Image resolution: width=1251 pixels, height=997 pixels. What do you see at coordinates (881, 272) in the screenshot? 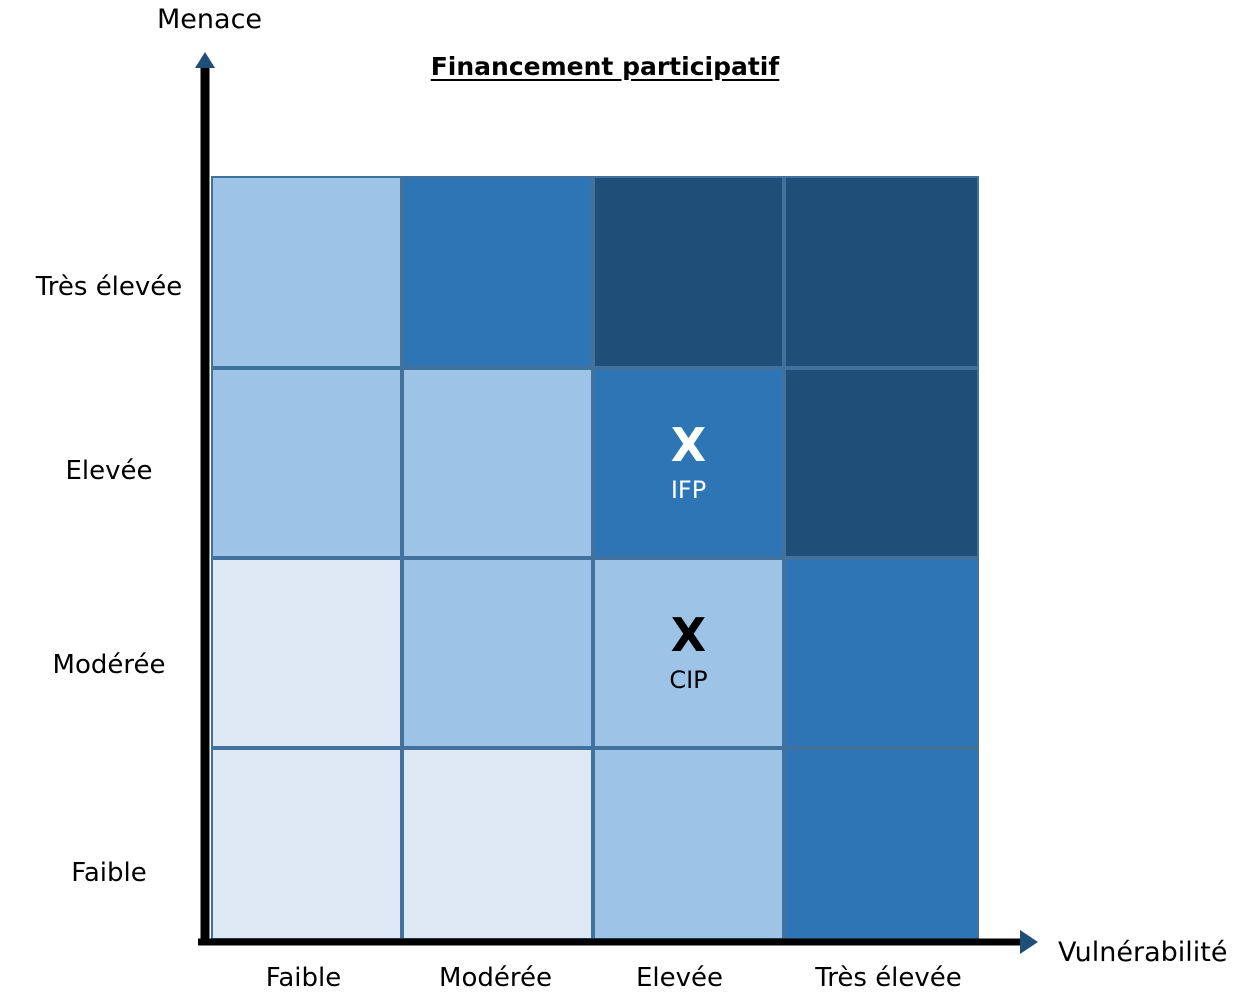
I see `matrix-cell-tres-elevee-tres-elevee` at bounding box center [881, 272].